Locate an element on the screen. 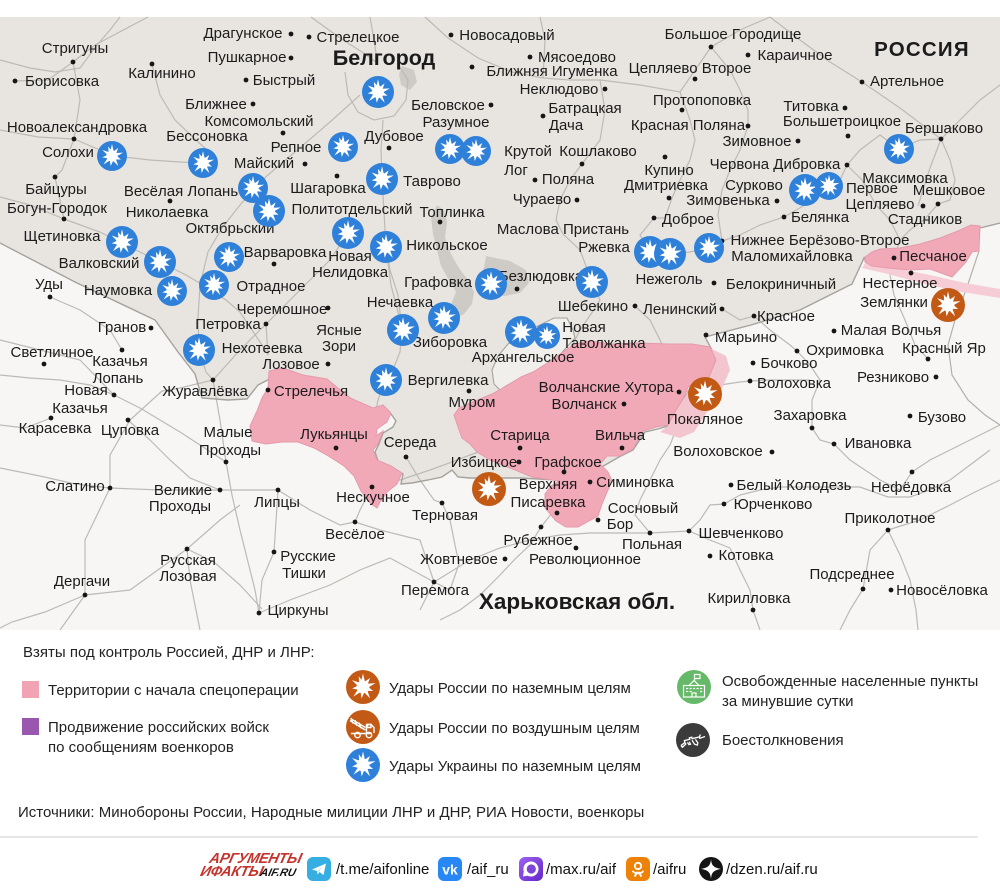 This screenshot has width=1000, height=895. svg-text: Большое Городище is located at coordinates (733, 34).